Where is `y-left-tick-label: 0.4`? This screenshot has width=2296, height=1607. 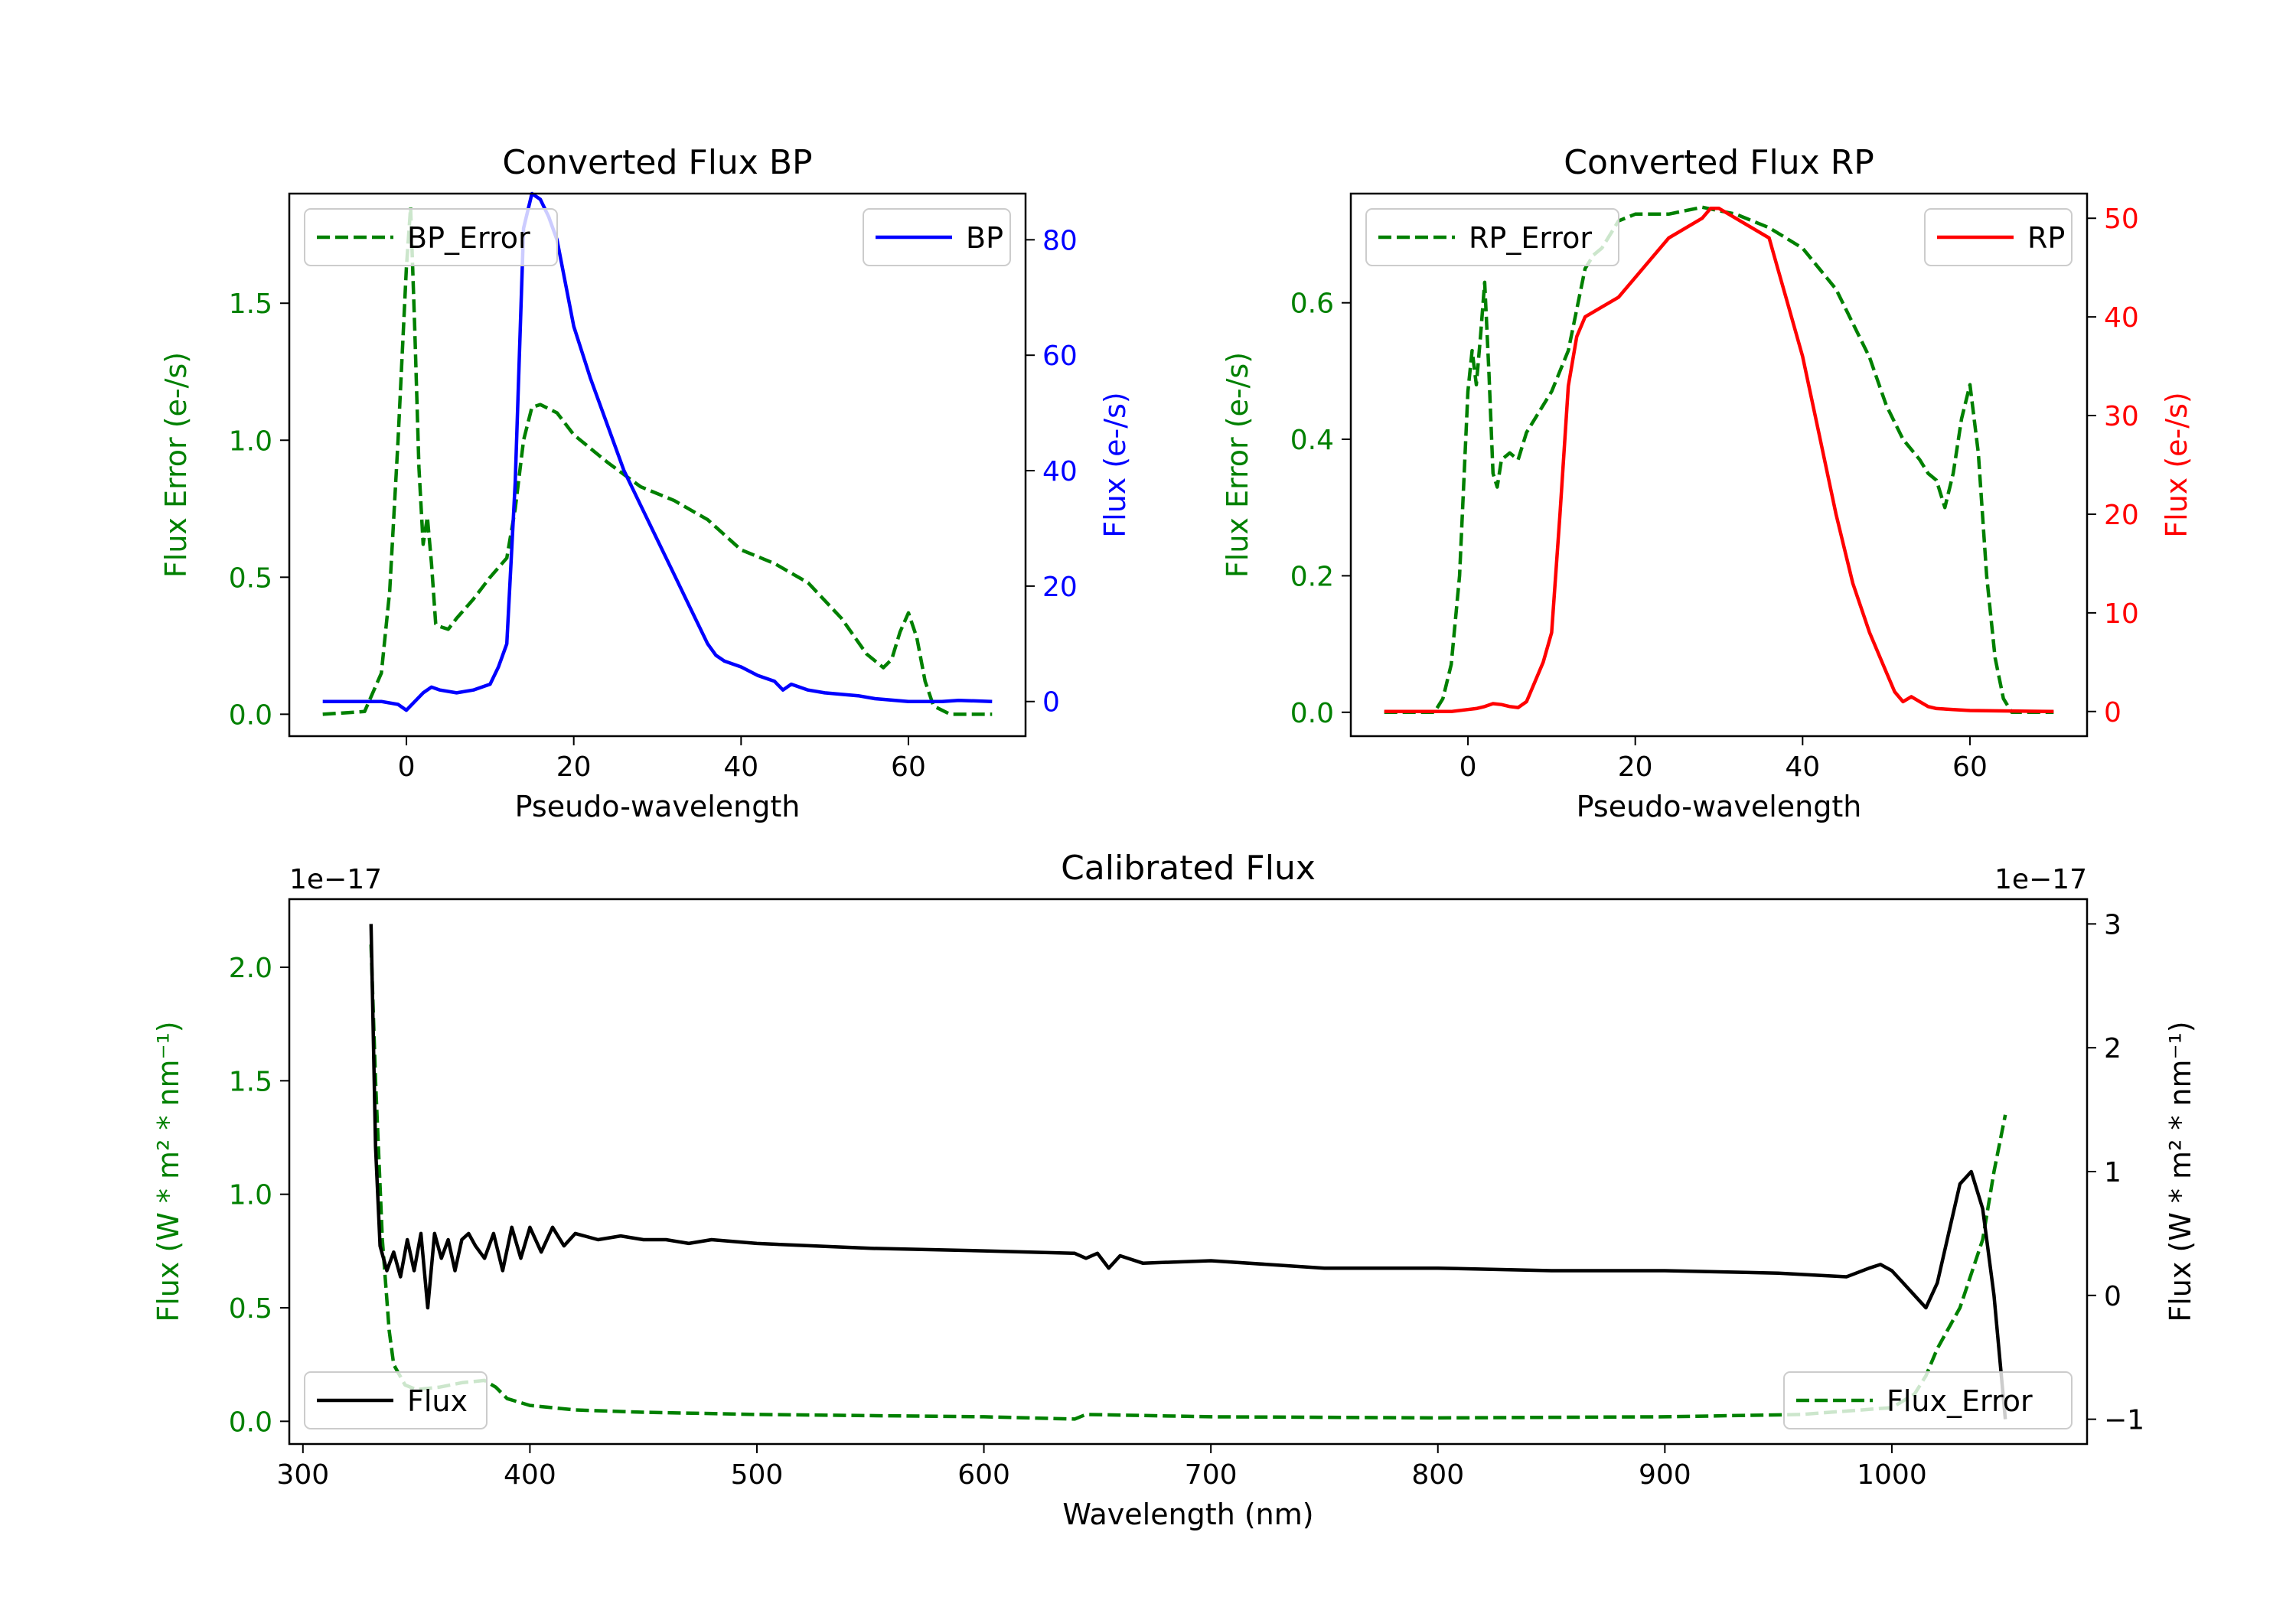
y-left-tick-label: 0.4 is located at coordinates (1312, 441).